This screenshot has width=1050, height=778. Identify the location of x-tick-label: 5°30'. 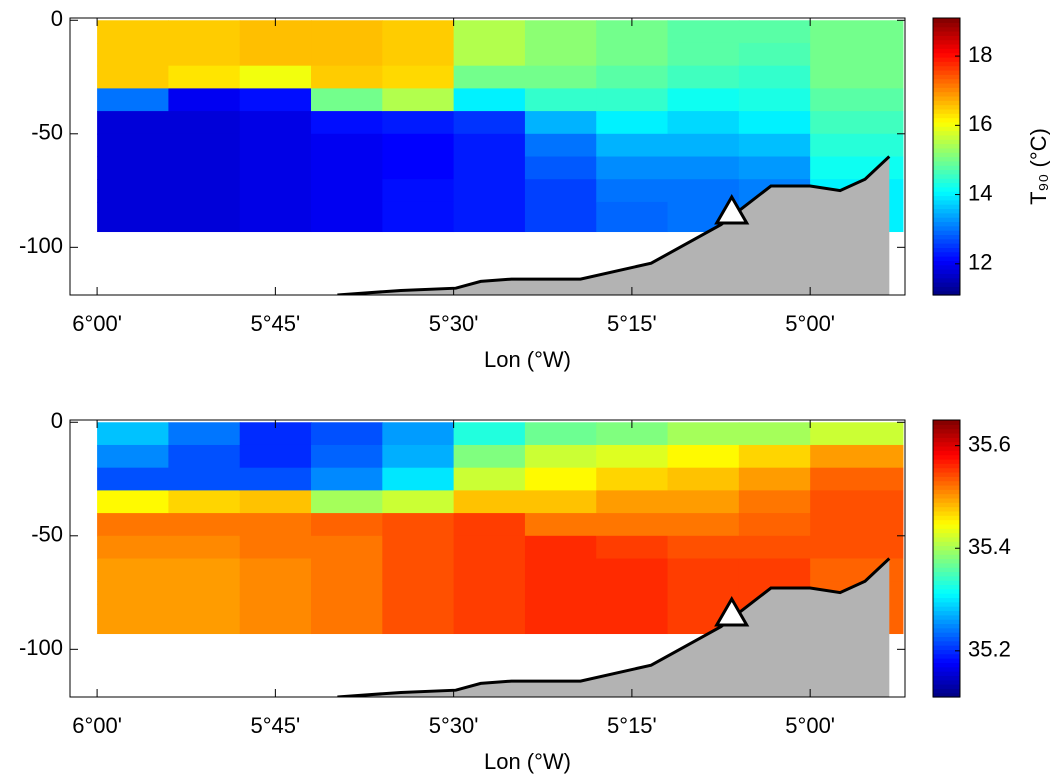
(454, 725).